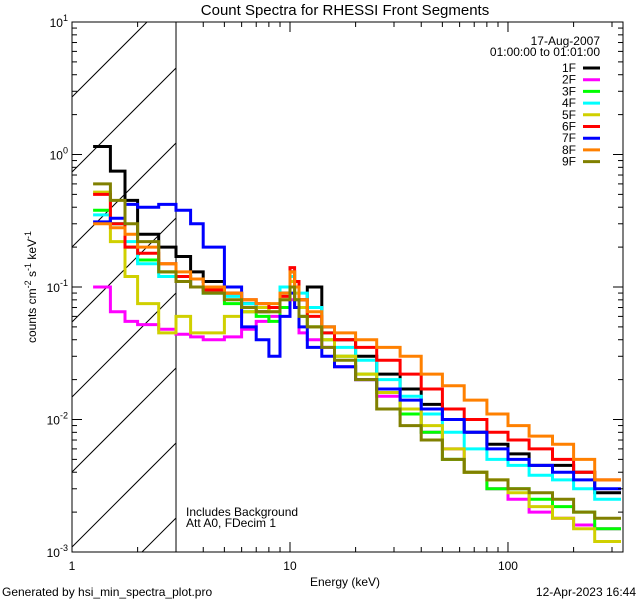 This screenshot has height=600, width=640. What do you see at coordinates (569, 127) in the screenshot?
I see `legend-label-6F: 6F` at bounding box center [569, 127].